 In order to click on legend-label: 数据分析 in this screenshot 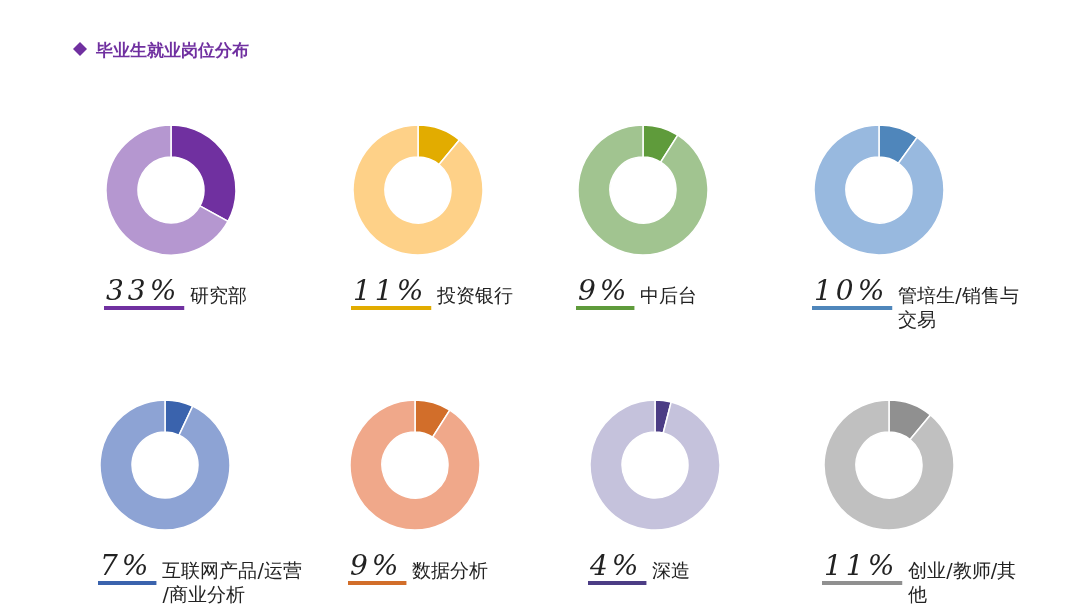, I will do `click(450, 570)`.